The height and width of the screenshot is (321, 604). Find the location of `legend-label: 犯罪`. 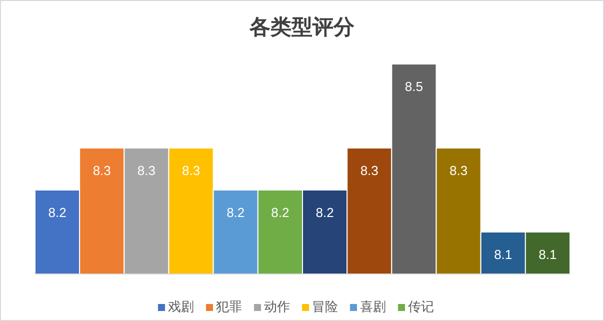

legend-label: 犯罪 is located at coordinates (229, 306).